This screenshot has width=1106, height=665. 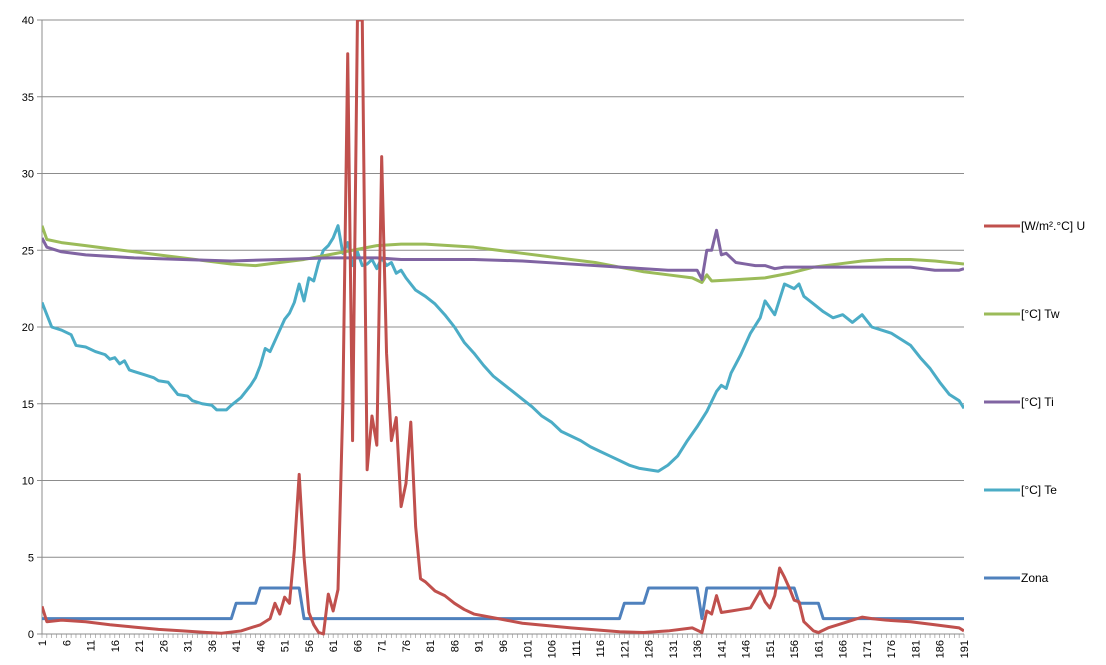 What do you see at coordinates (237, 646) in the screenshot?
I see `x-tick-label: 41` at bounding box center [237, 646].